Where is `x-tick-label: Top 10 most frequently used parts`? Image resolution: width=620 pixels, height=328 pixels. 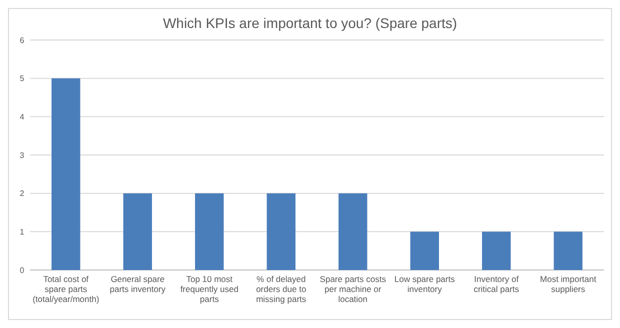
x-tick-label: Top 10 most frequently used parts is located at coordinates (209, 289).